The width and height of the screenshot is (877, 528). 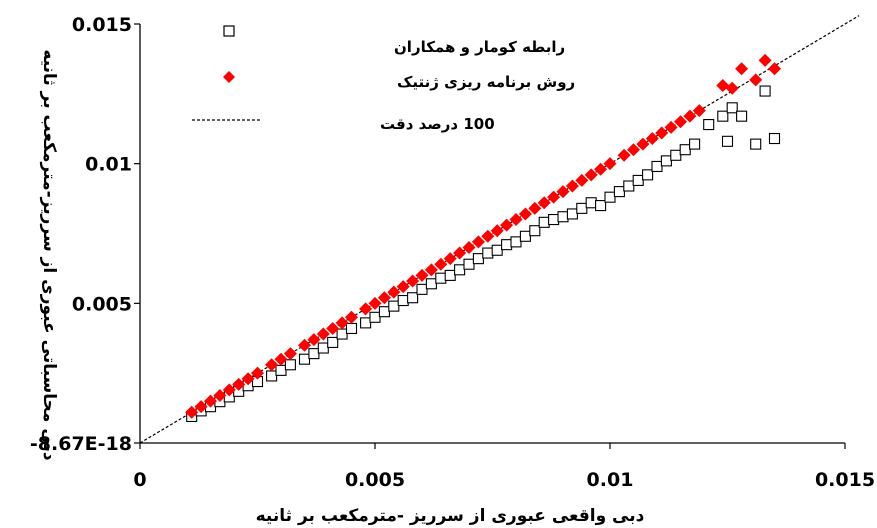 I want to click on x-tick-label-0: 0, so click(x=139, y=480).